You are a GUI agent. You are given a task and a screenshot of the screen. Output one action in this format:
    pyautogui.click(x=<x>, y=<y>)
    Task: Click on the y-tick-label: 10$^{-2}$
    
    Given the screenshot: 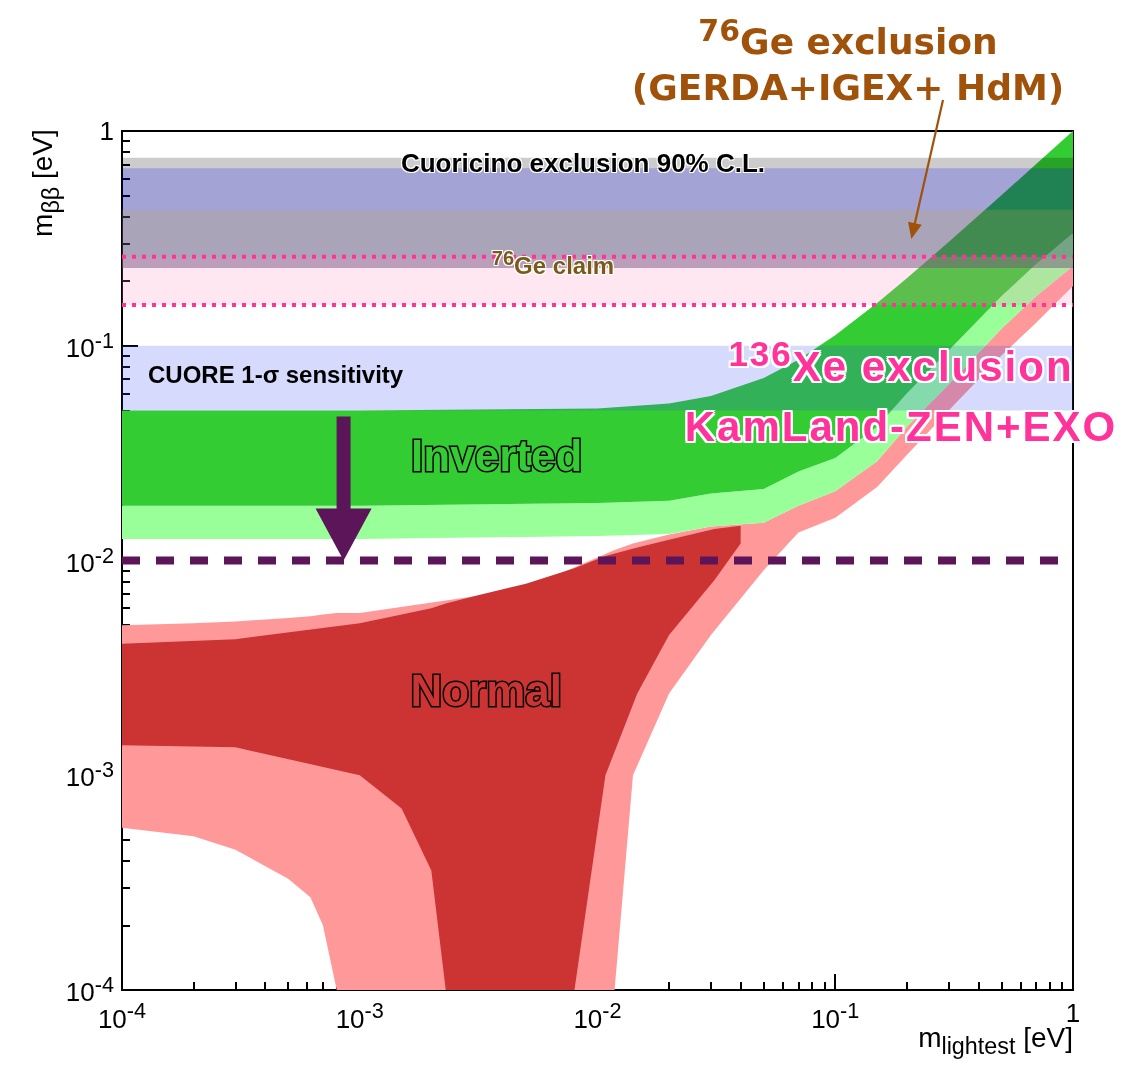 What is the action you would take?
    pyautogui.click(x=89, y=560)
    